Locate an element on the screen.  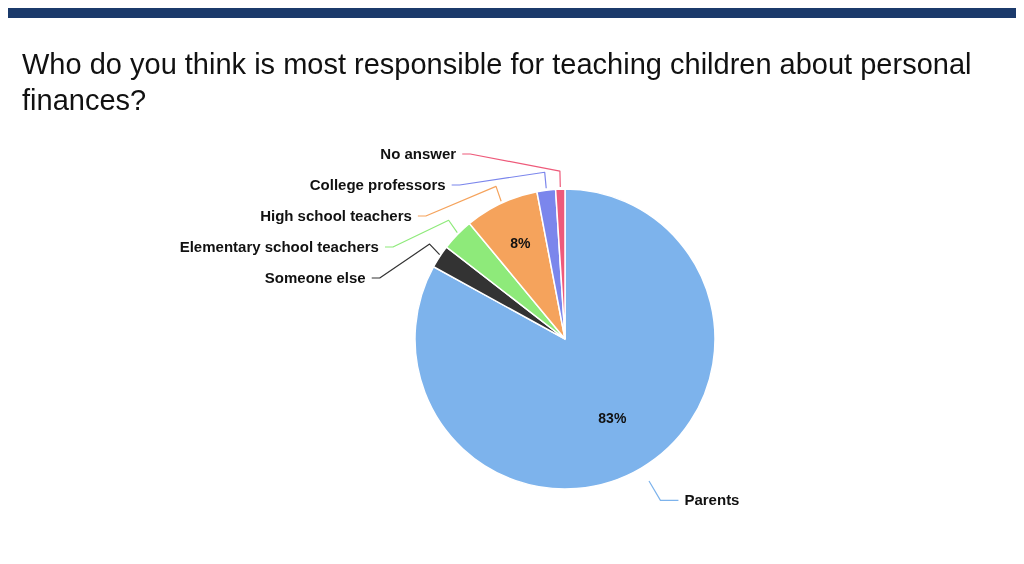
slice-label: High school teachers is located at coordinates (336, 215).